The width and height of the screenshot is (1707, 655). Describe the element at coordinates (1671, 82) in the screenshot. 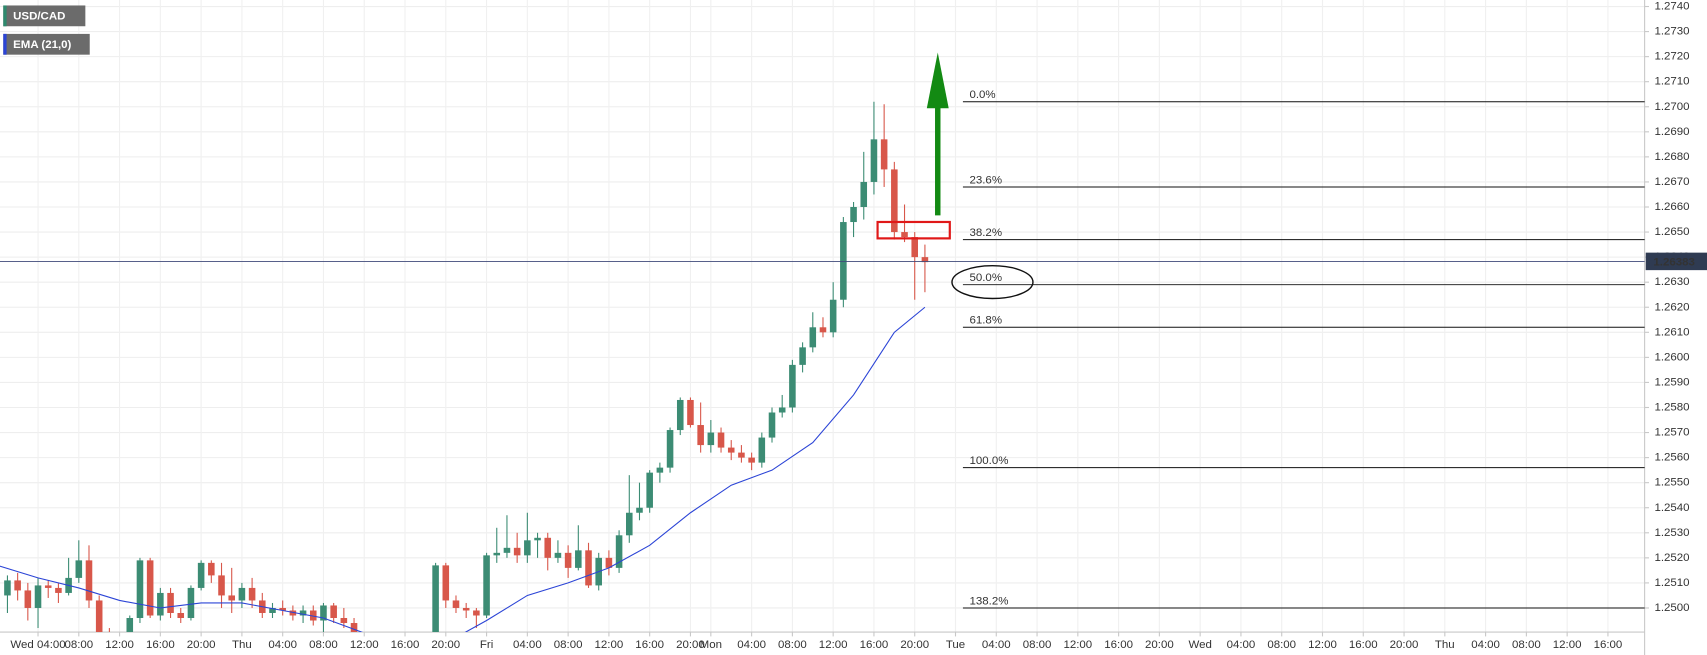

I see `y-tick-label: 1.2710` at that location.